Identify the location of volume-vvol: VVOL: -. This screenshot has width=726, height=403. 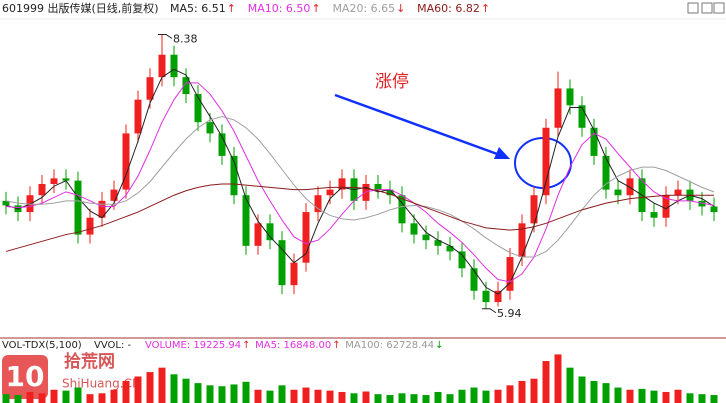
(112, 345).